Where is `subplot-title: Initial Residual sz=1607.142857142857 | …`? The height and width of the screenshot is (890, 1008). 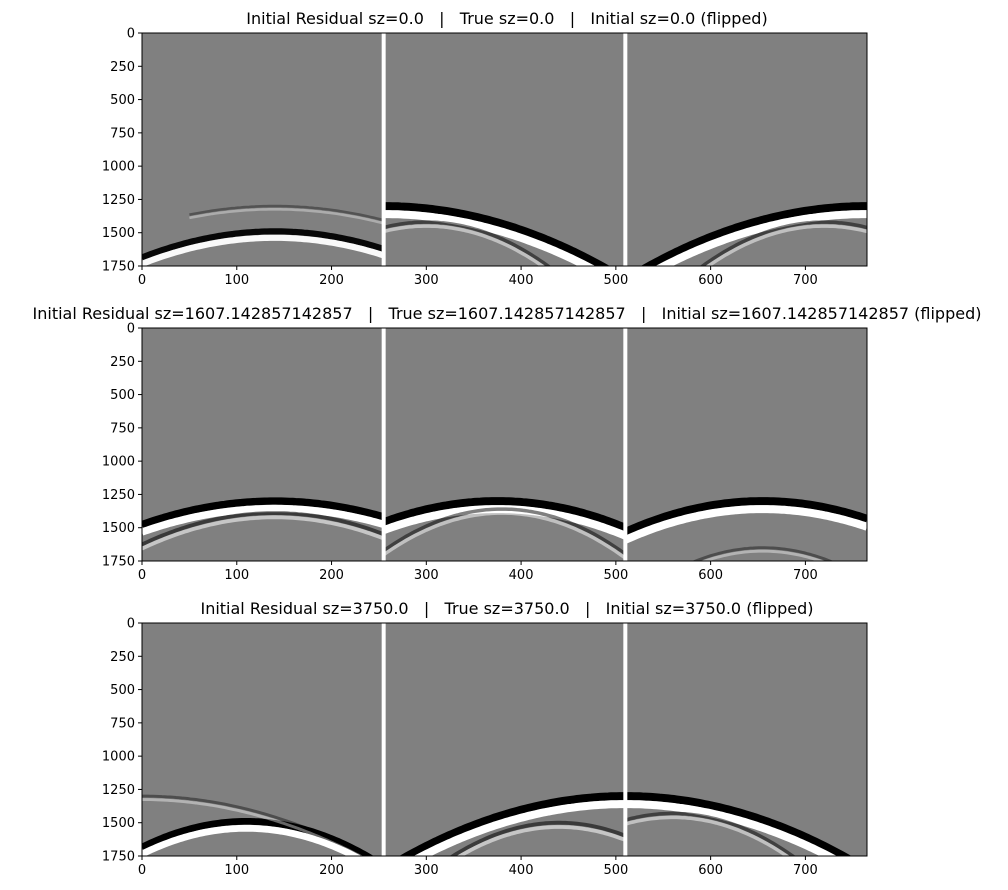 subplot-title: Initial Residual sz=1607.142857142857 | … is located at coordinates (507, 313).